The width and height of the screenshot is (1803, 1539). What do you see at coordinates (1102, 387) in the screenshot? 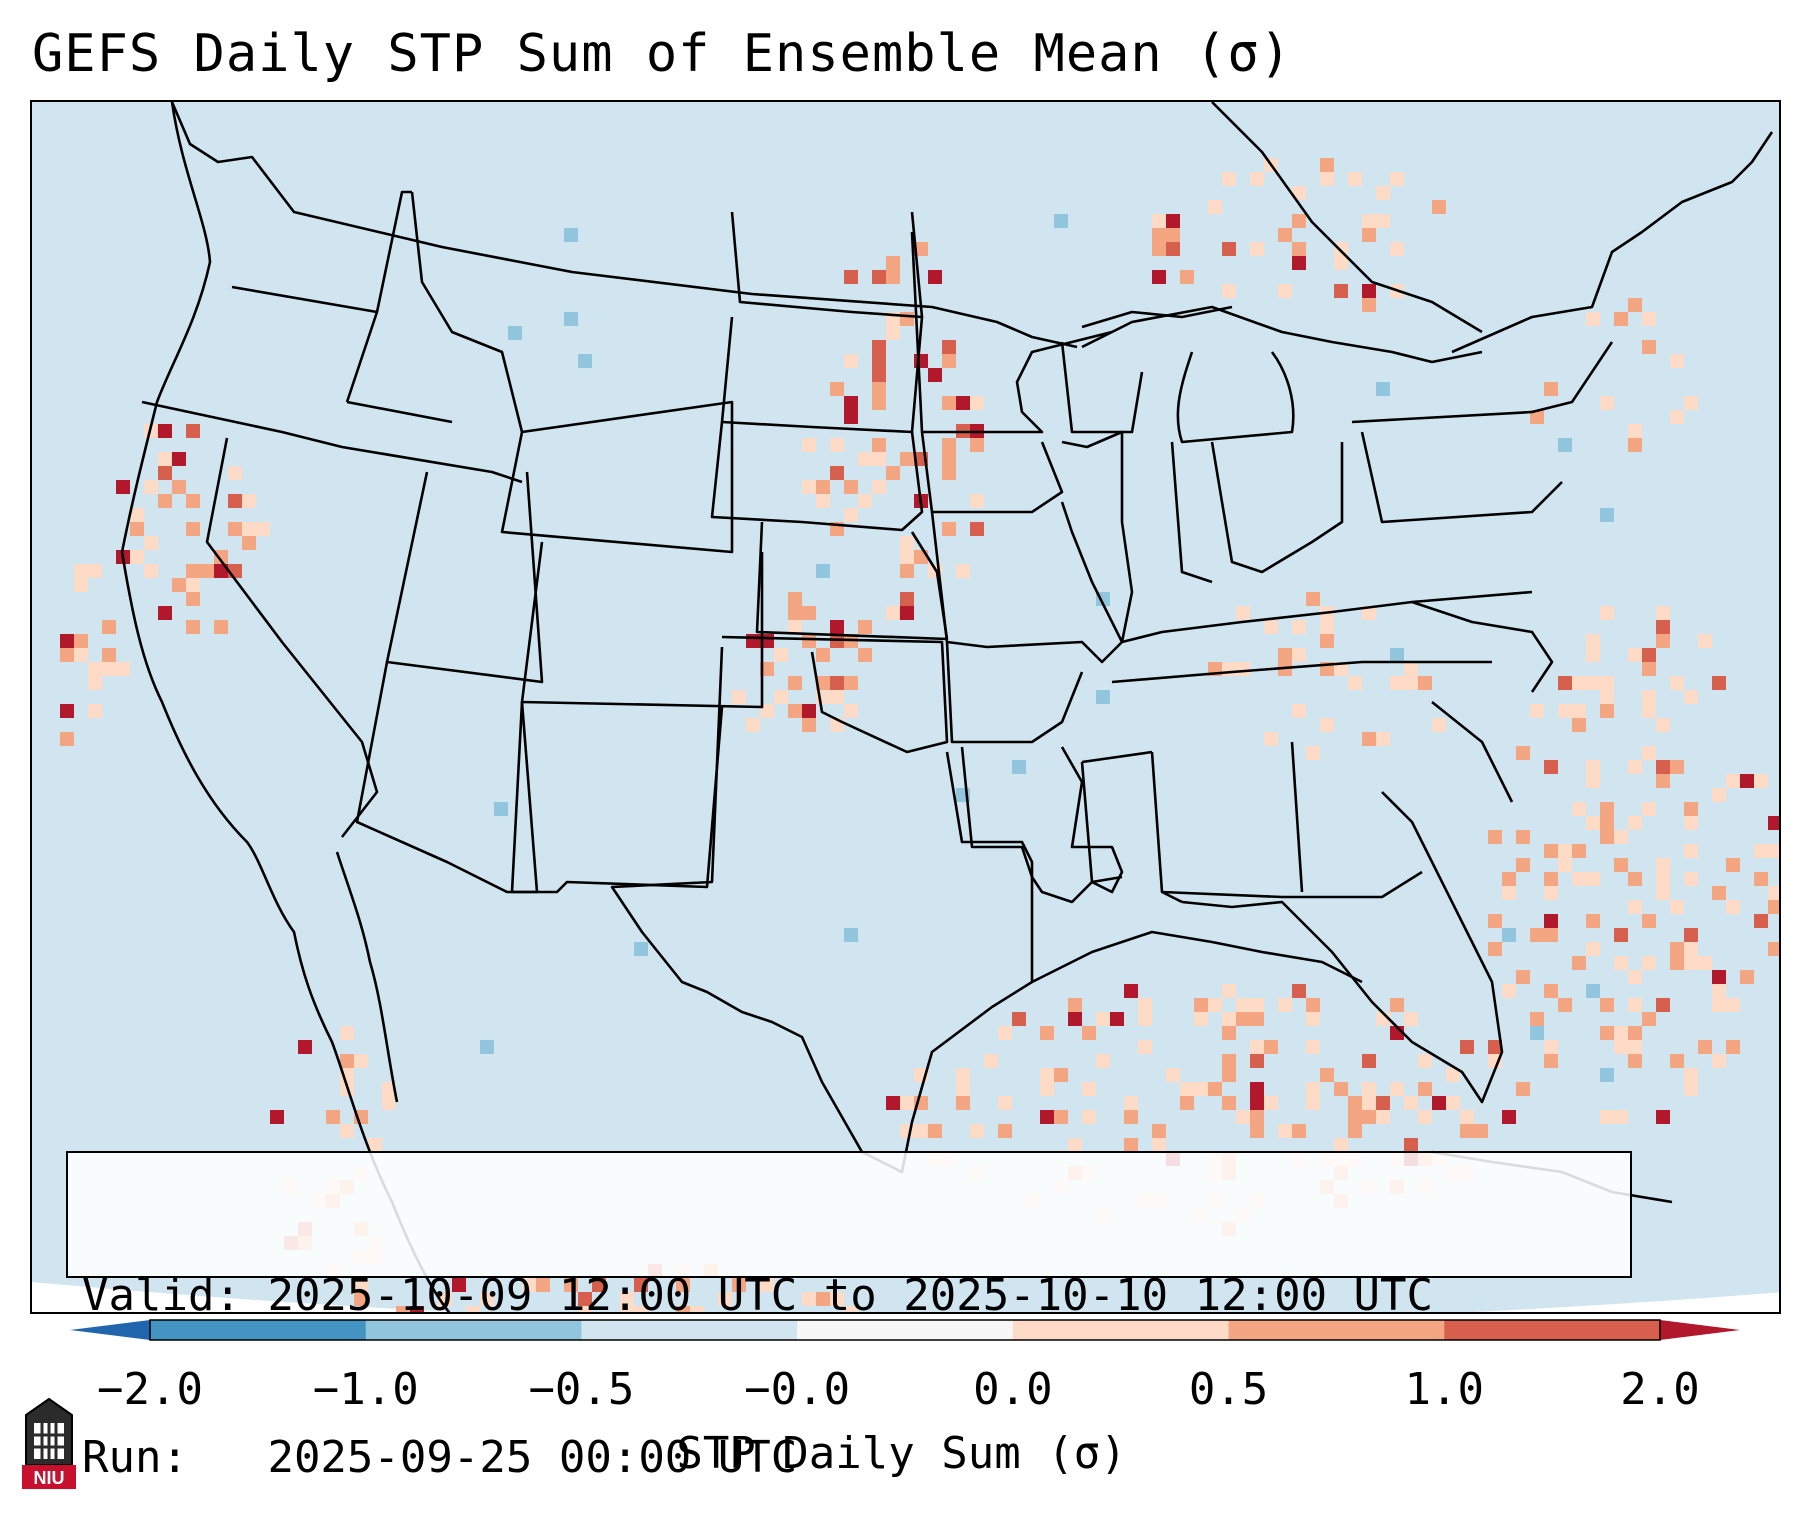
I see `wisconsin` at bounding box center [1102, 387].